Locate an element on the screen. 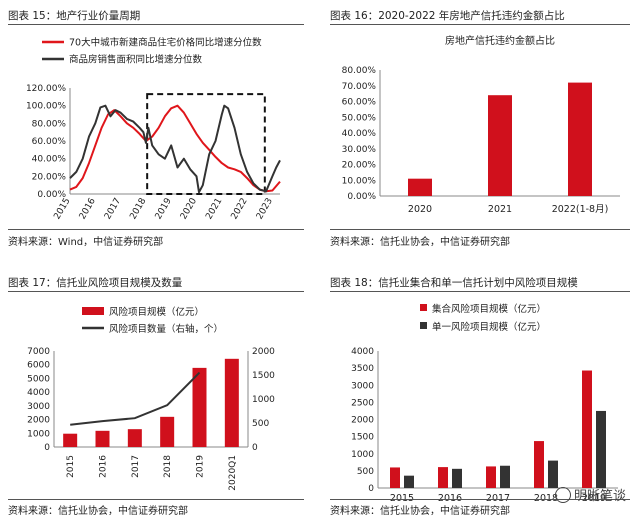 This screenshot has width=640, height=518. y-tick-label-left: 5000 is located at coordinates (38, 379).